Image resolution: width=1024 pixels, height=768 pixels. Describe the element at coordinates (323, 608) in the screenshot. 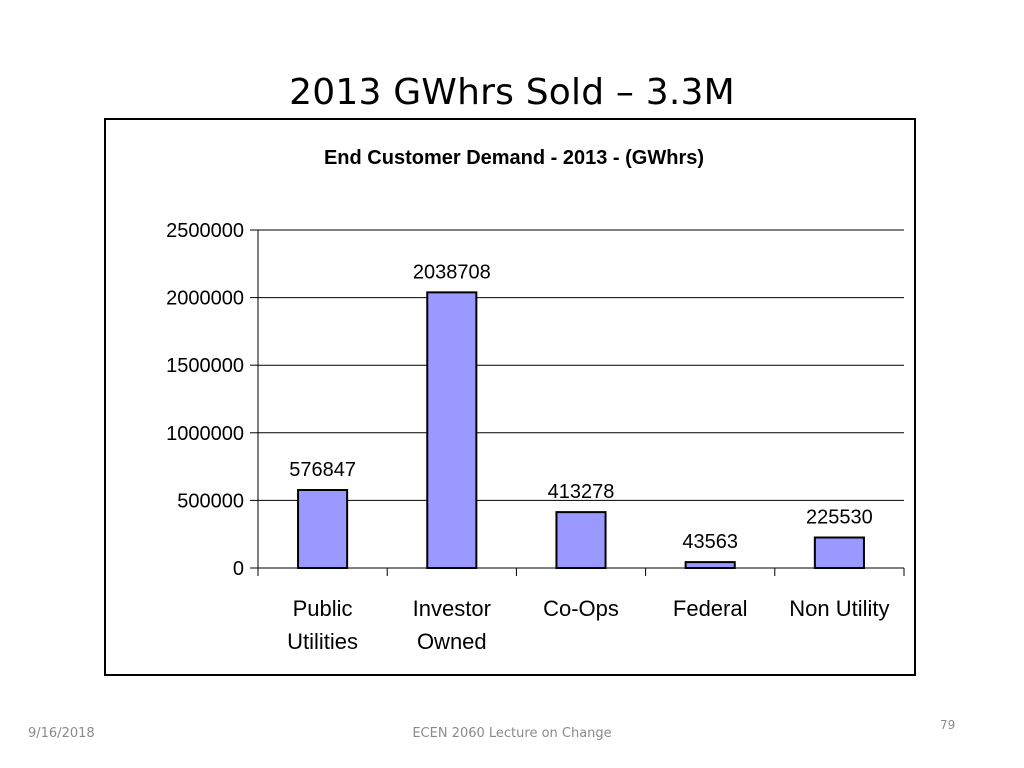

I see `x-tick-label: Public` at that location.